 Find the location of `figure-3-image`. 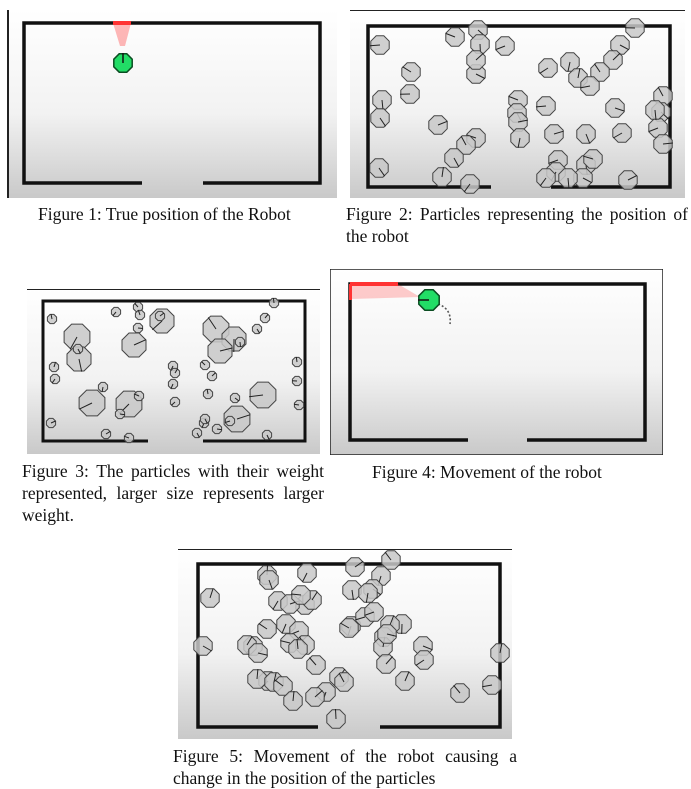

figure-3-image is located at coordinates (173, 371).